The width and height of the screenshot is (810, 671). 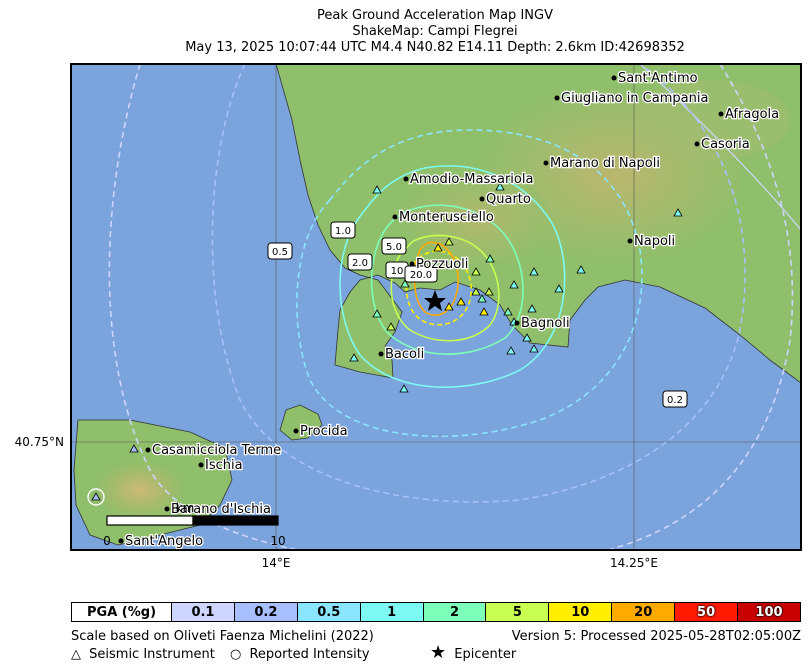 I want to click on city-marker: Procida, so click(x=321, y=431).